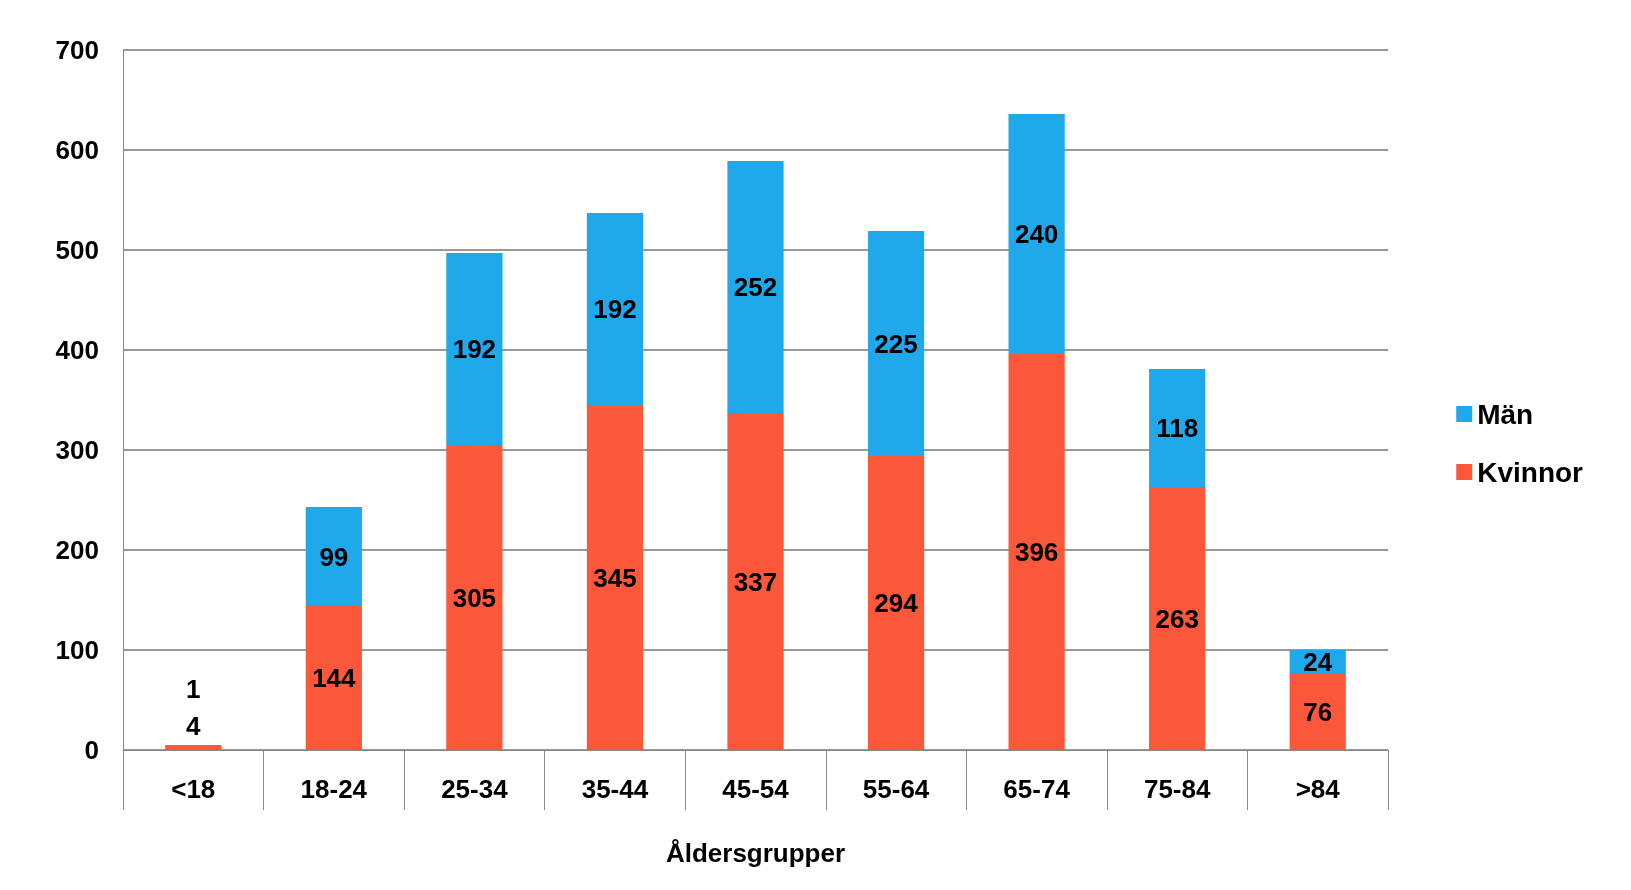  Describe the element at coordinates (77, 550) in the screenshot. I see `y-tick-label: 200` at that location.